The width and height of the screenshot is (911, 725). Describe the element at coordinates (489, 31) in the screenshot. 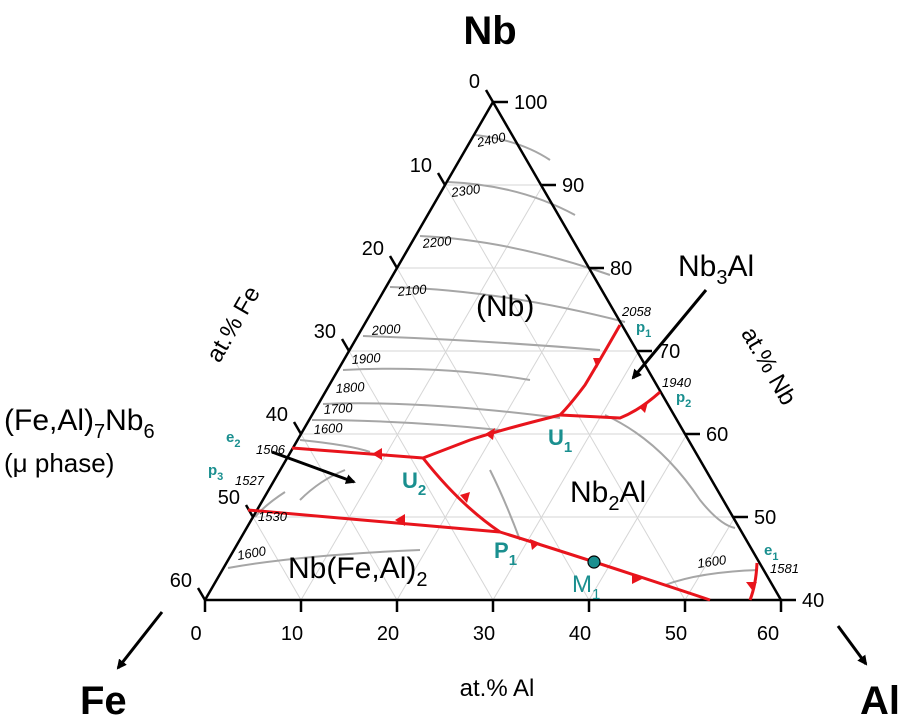

I see `corner-nb: Nb` at that location.